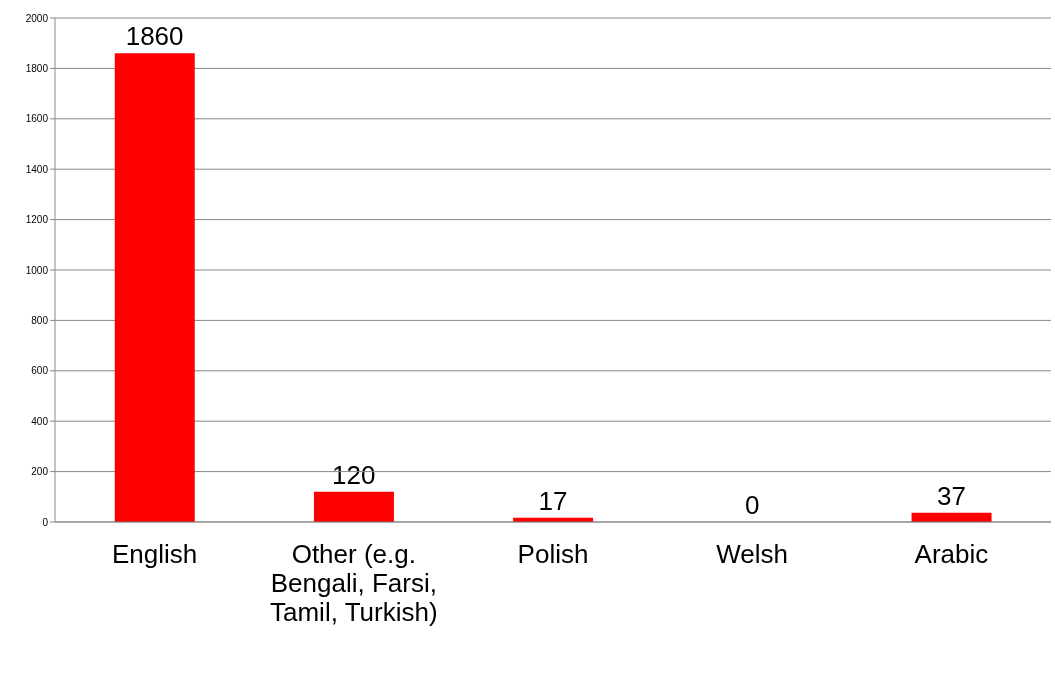  What do you see at coordinates (40, 371) in the screenshot?
I see `y-tick-label: 600` at bounding box center [40, 371].